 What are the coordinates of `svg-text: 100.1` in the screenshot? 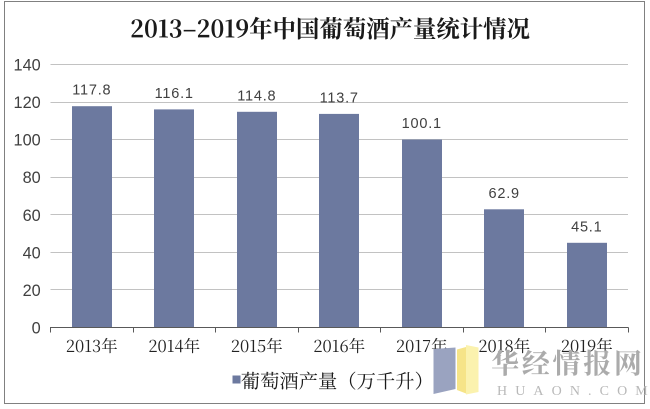 It's located at (422, 124).